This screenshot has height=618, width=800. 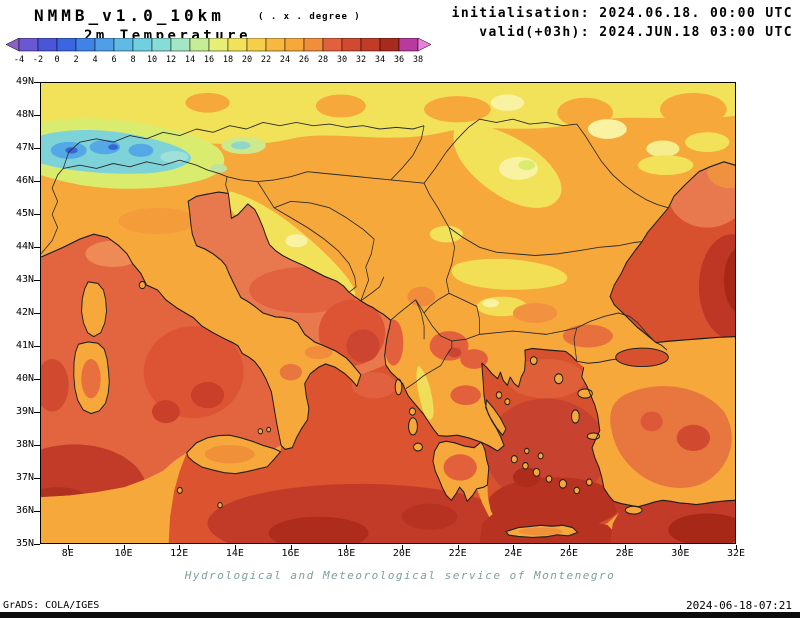 What do you see at coordinates (75, 60) in the screenshot?
I see `colorbar-tick-label: 2` at bounding box center [75, 60].